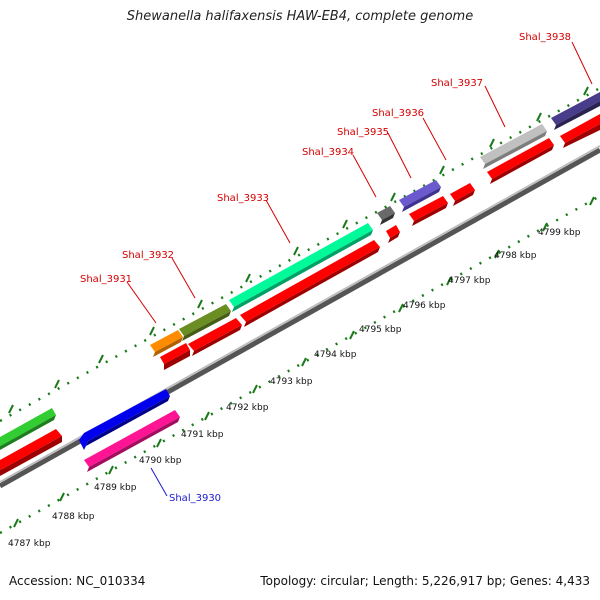 The height and width of the screenshot is (600, 600). What do you see at coordinates (195, 498) in the screenshot?
I see `gene-label-shal-3930: Shal_3930` at bounding box center [195, 498].